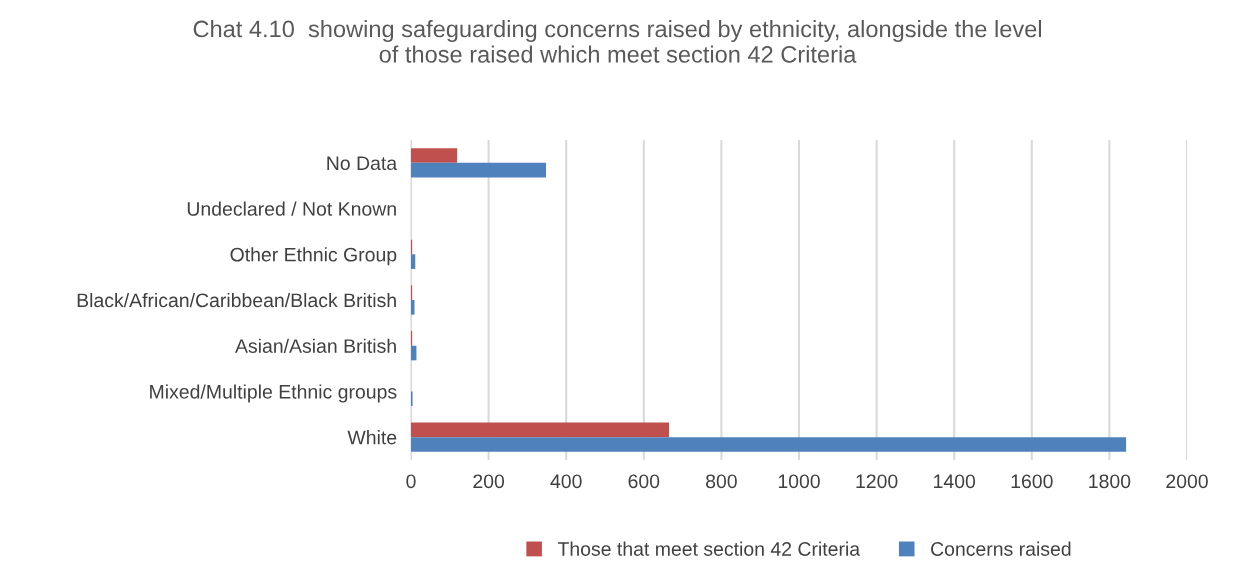  Describe the element at coordinates (1110, 481) in the screenshot. I see `x-tick-label: 1800` at that location.